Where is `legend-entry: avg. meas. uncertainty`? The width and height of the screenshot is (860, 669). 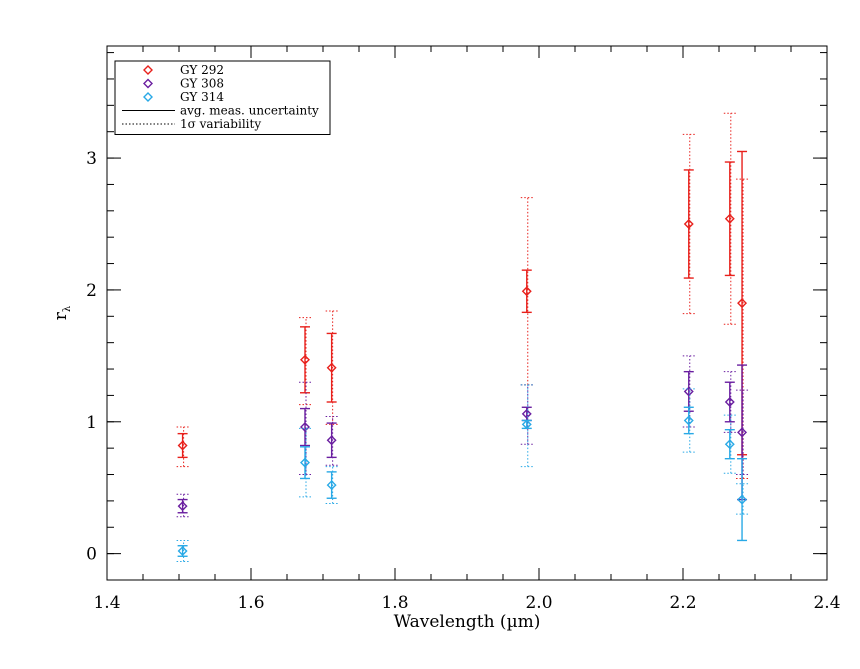 legend-entry: avg. meas. uncertainty is located at coordinates (220, 111).